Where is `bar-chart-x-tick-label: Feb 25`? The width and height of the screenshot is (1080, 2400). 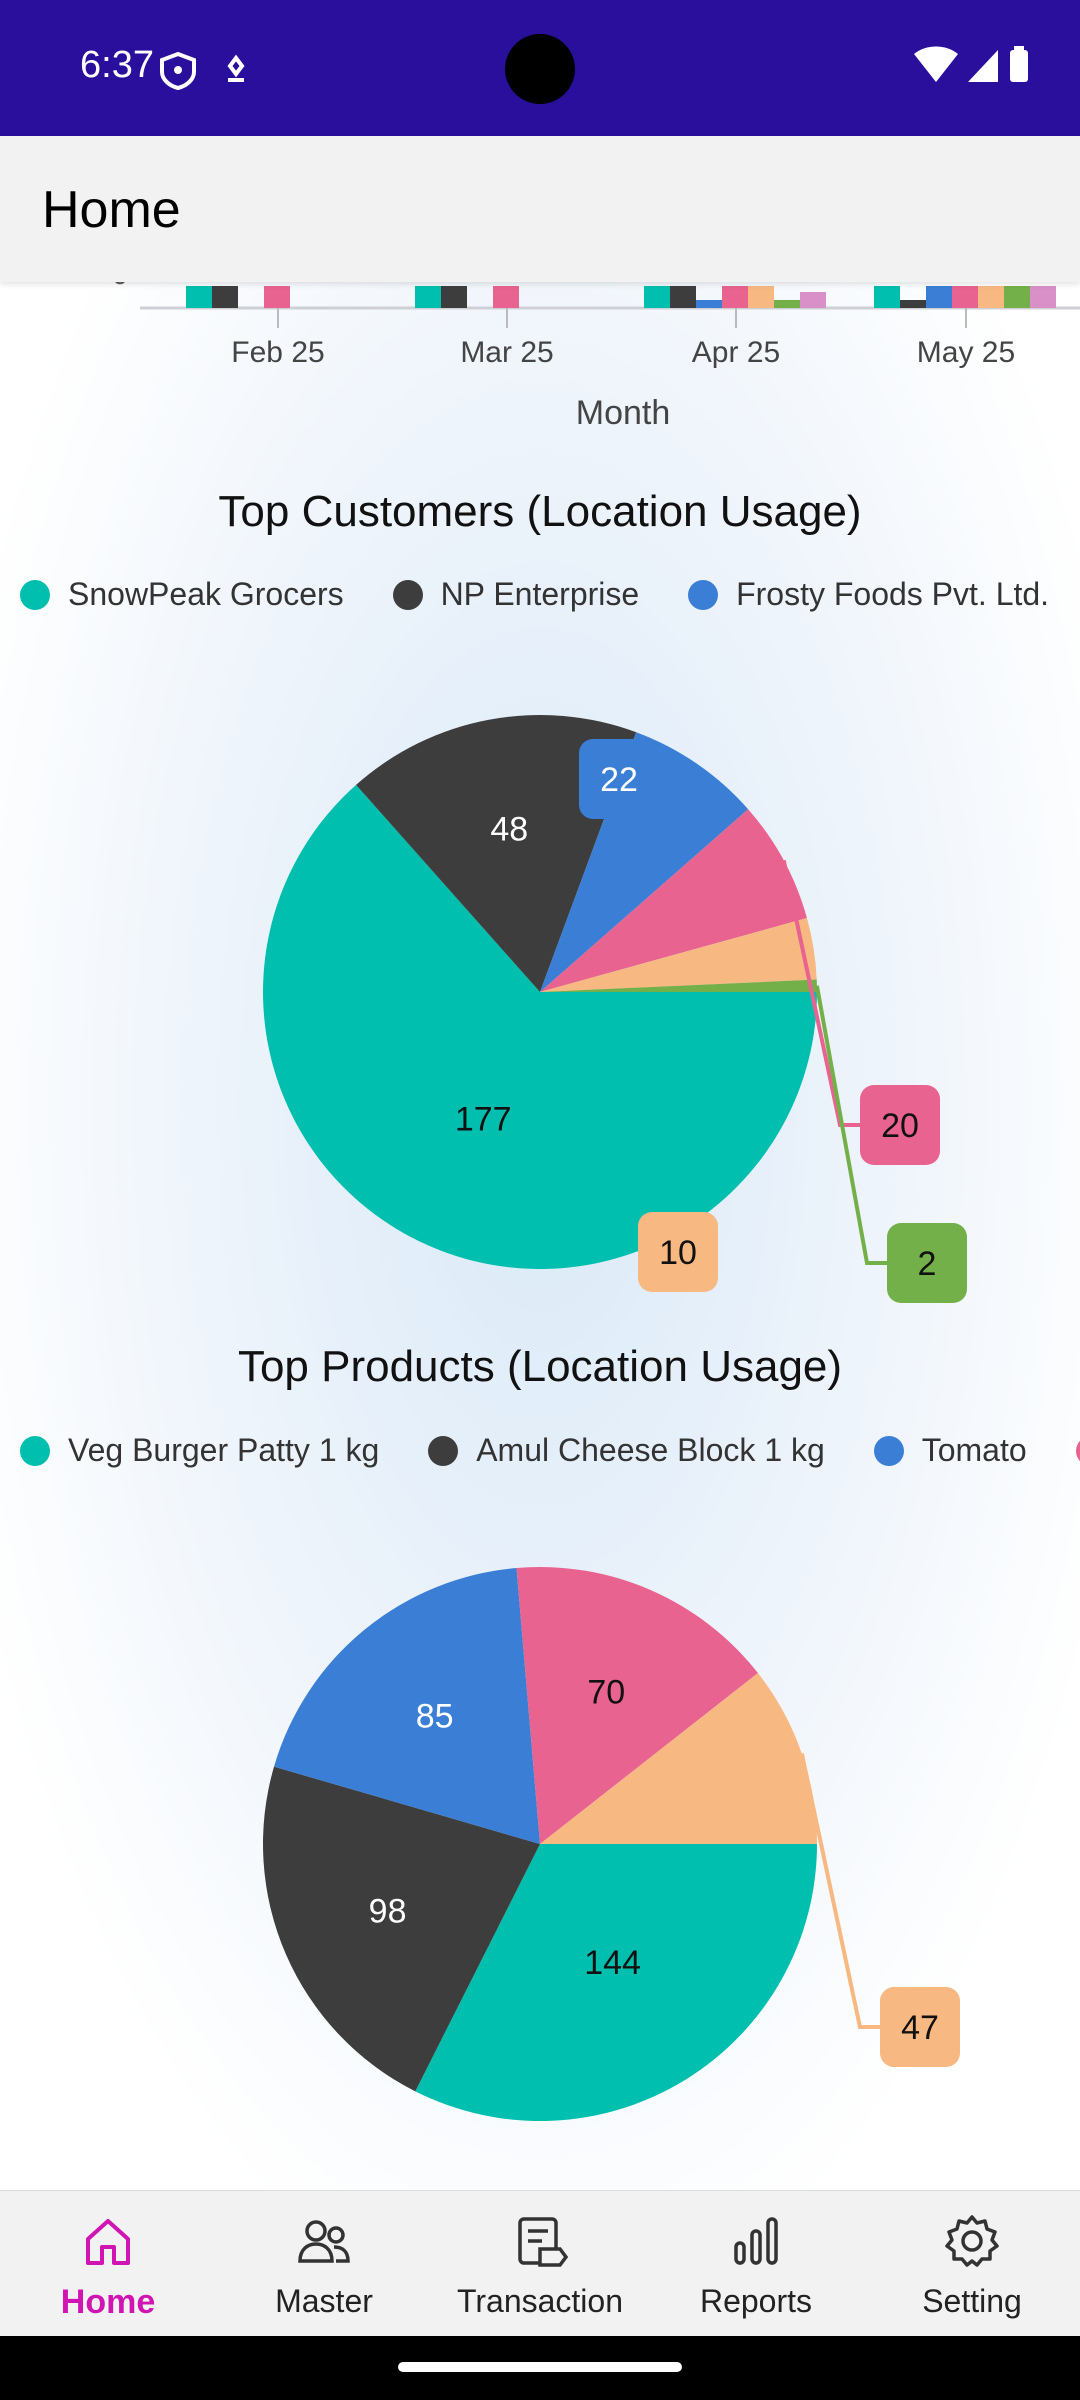 bar-chart-x-tick-label: Feb 25 is located at coordinates (277, 352).